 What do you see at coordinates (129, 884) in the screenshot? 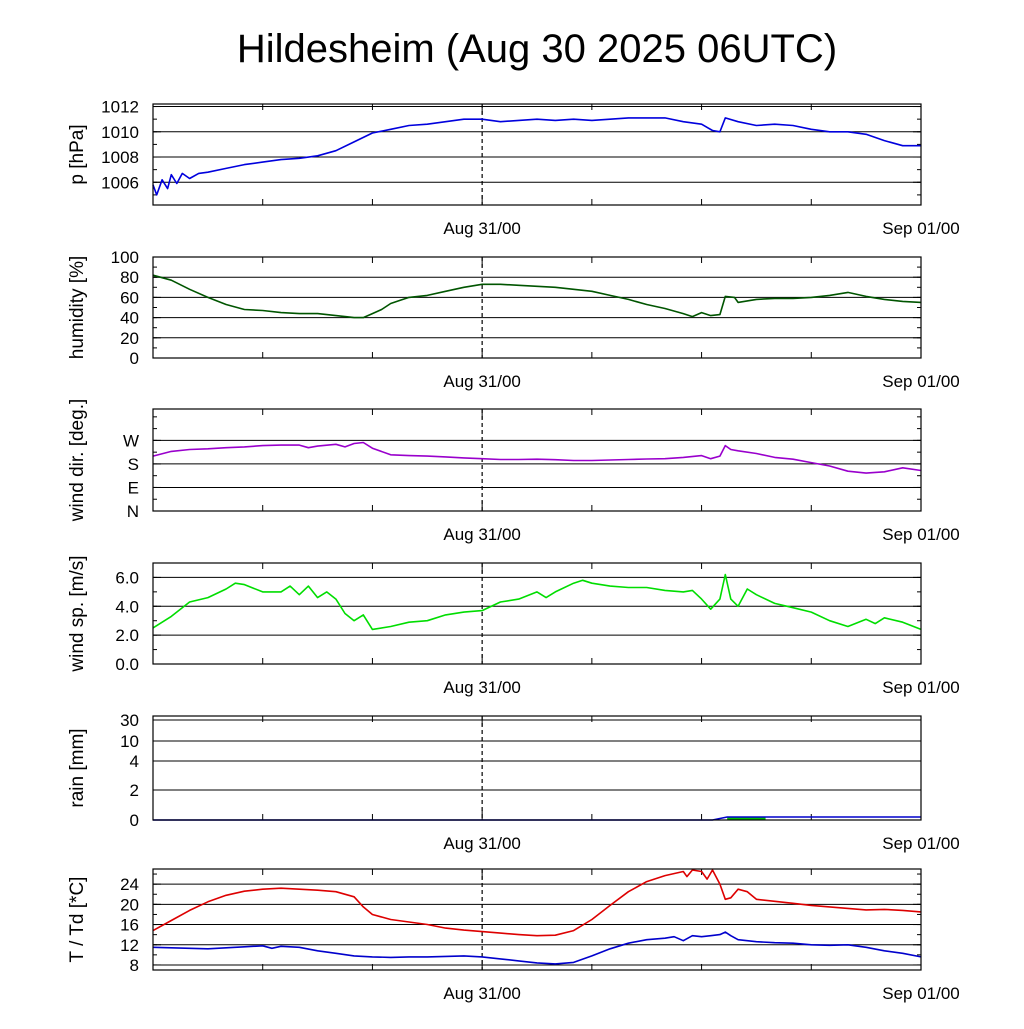
I see `tick-label-y: 24` at bounding box center [129, 884].